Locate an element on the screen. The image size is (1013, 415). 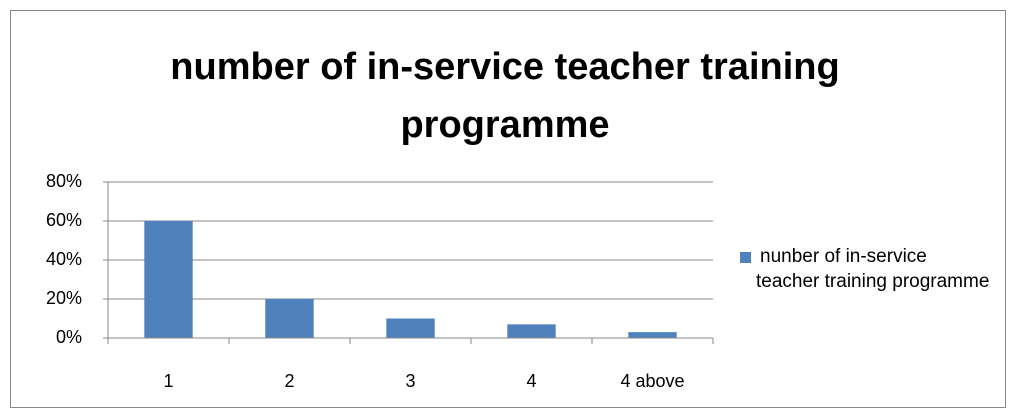
x-tick-label: 1 is located at coordinates (168, 381).